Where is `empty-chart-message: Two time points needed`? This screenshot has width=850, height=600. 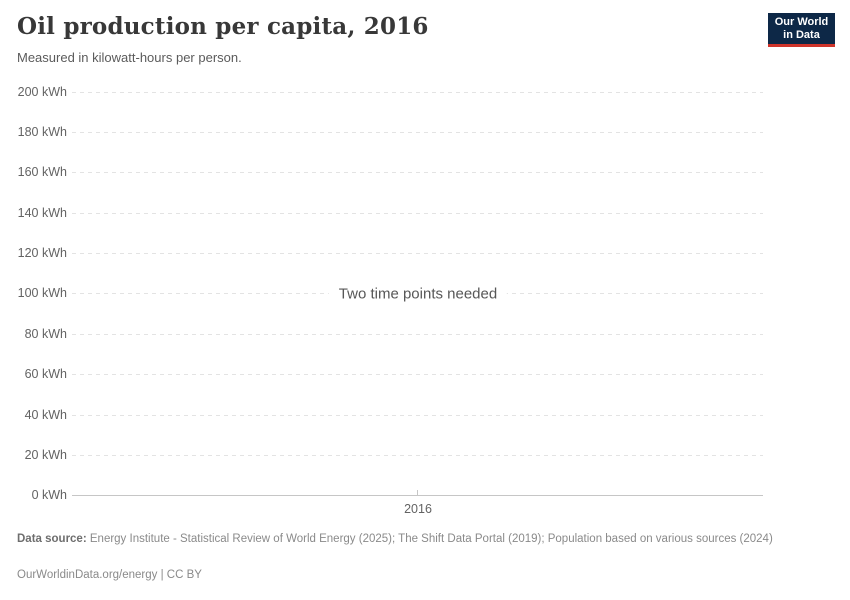 empty-chart-message: Two time points needed is located at coordinates (418, 294).